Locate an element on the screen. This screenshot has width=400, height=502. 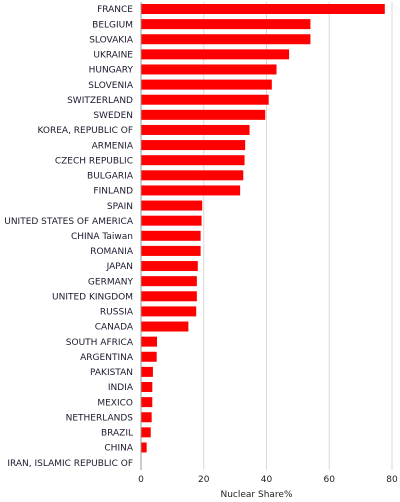
category-label: SLOVAKIA is located at coordinates (111, 40).